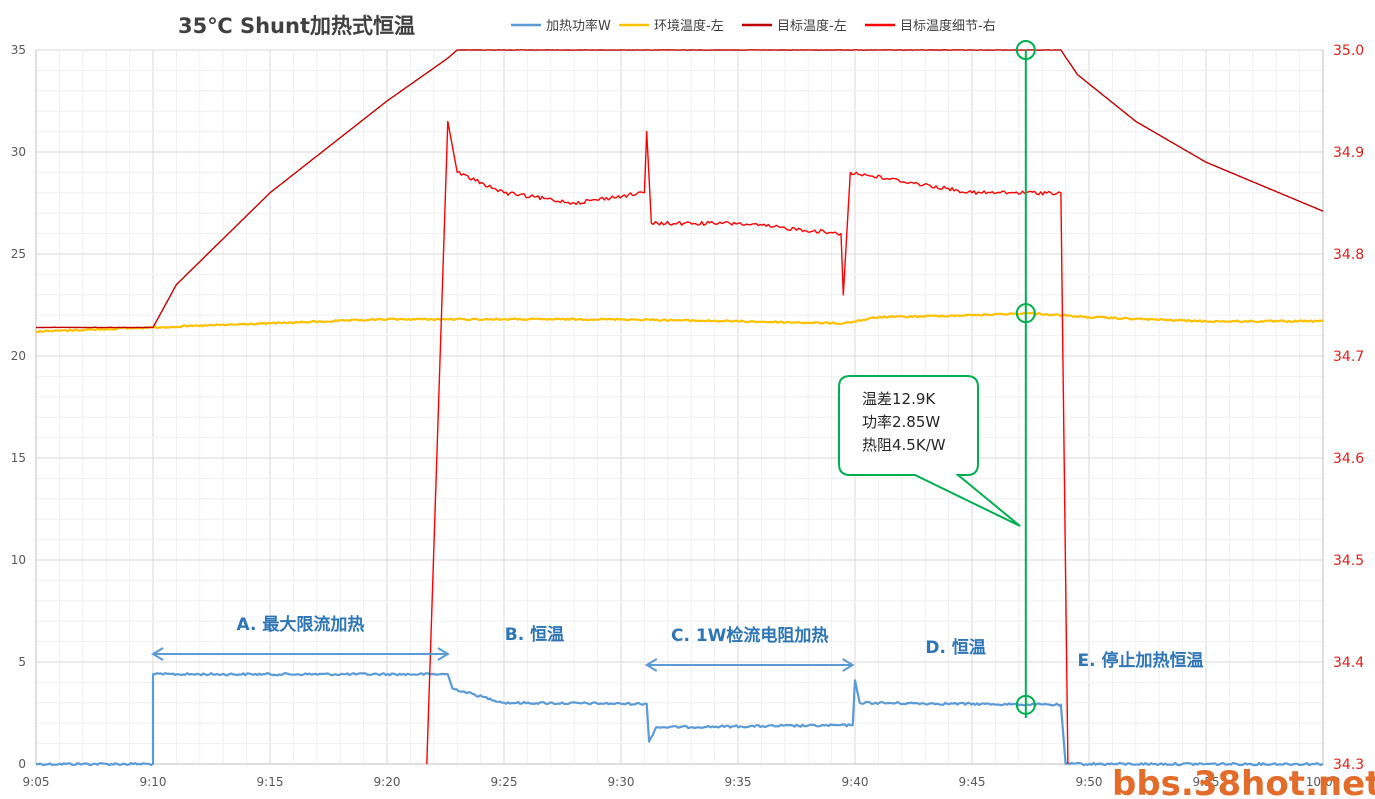  What do you see at coordinates (18, 50) in the screenshot?
I see `y-left-tick-label: 35` at bounding box center [18, 50].